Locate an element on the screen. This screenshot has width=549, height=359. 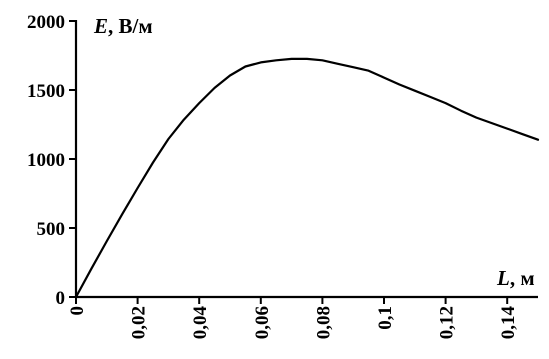
x-axis-title: L, м is located at coordinates (515, 278).